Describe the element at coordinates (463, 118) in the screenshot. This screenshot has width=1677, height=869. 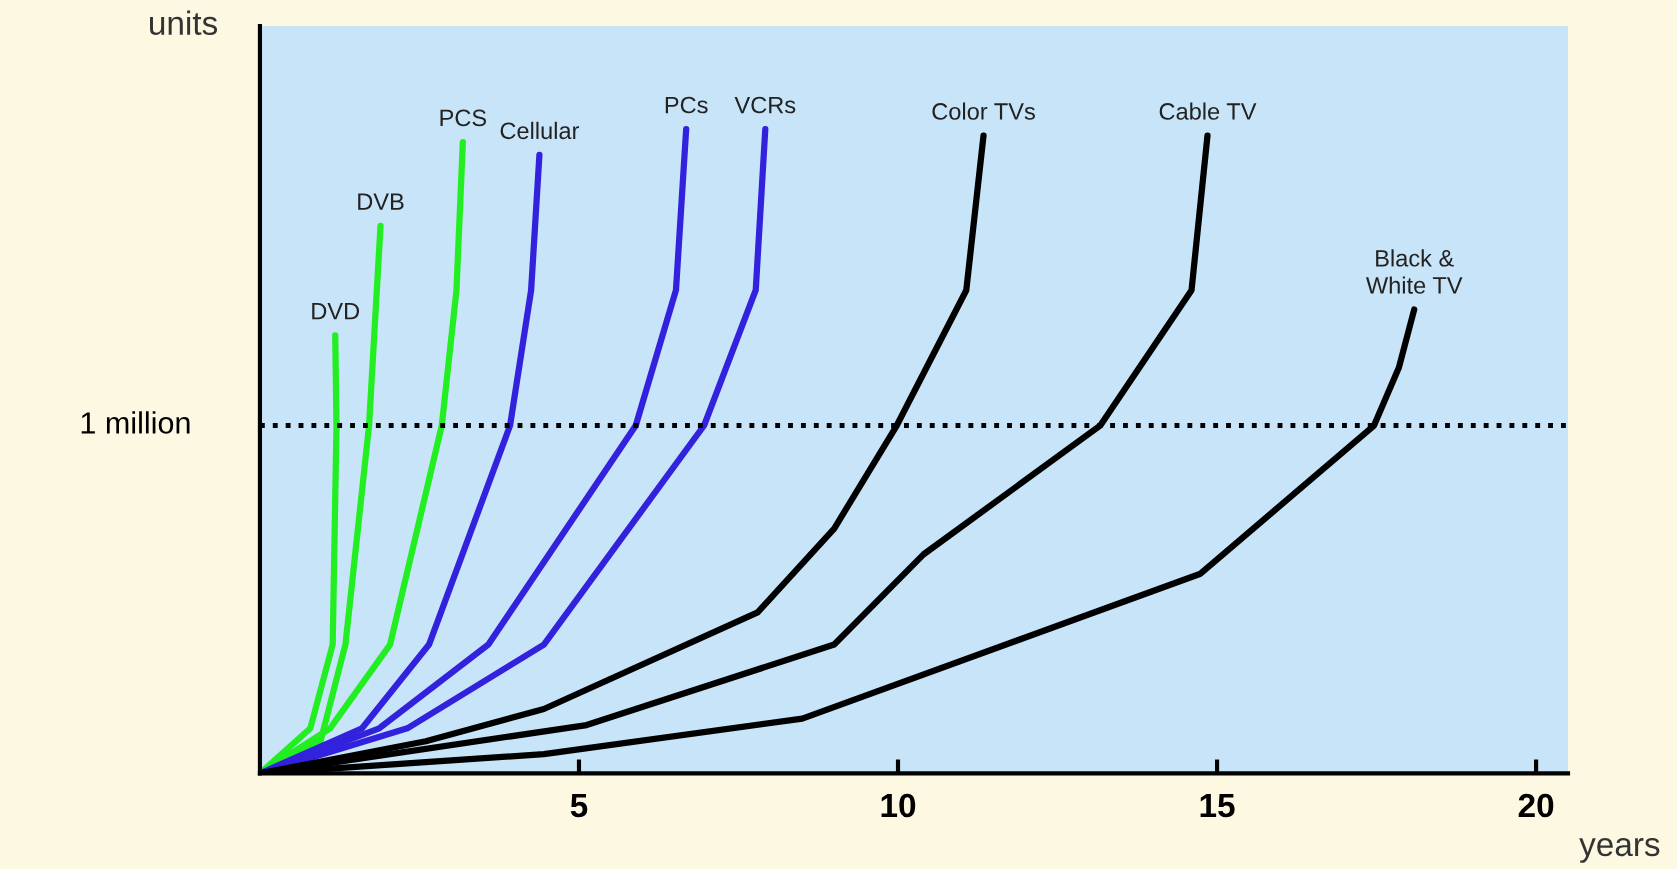
I see `series-label: PCS` at that location.